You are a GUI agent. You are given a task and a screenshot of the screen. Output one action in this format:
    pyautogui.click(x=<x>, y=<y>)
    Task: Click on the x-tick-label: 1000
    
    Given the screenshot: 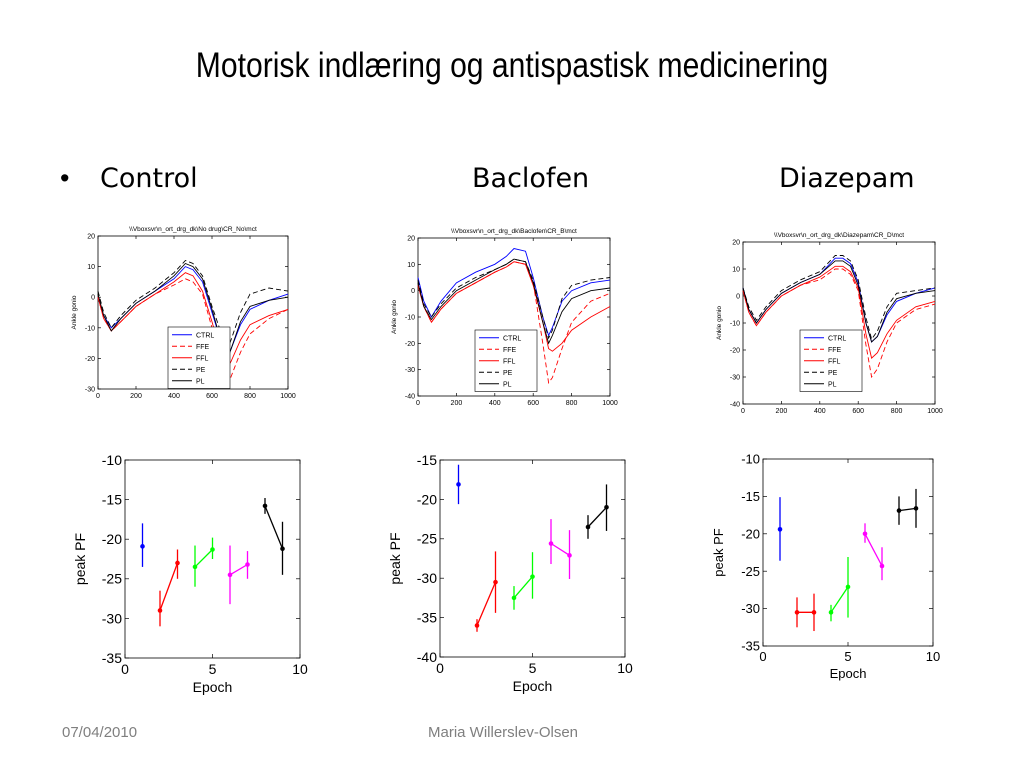 What is the action you would take?
    pyautogui.click(x=610, y=403)
    